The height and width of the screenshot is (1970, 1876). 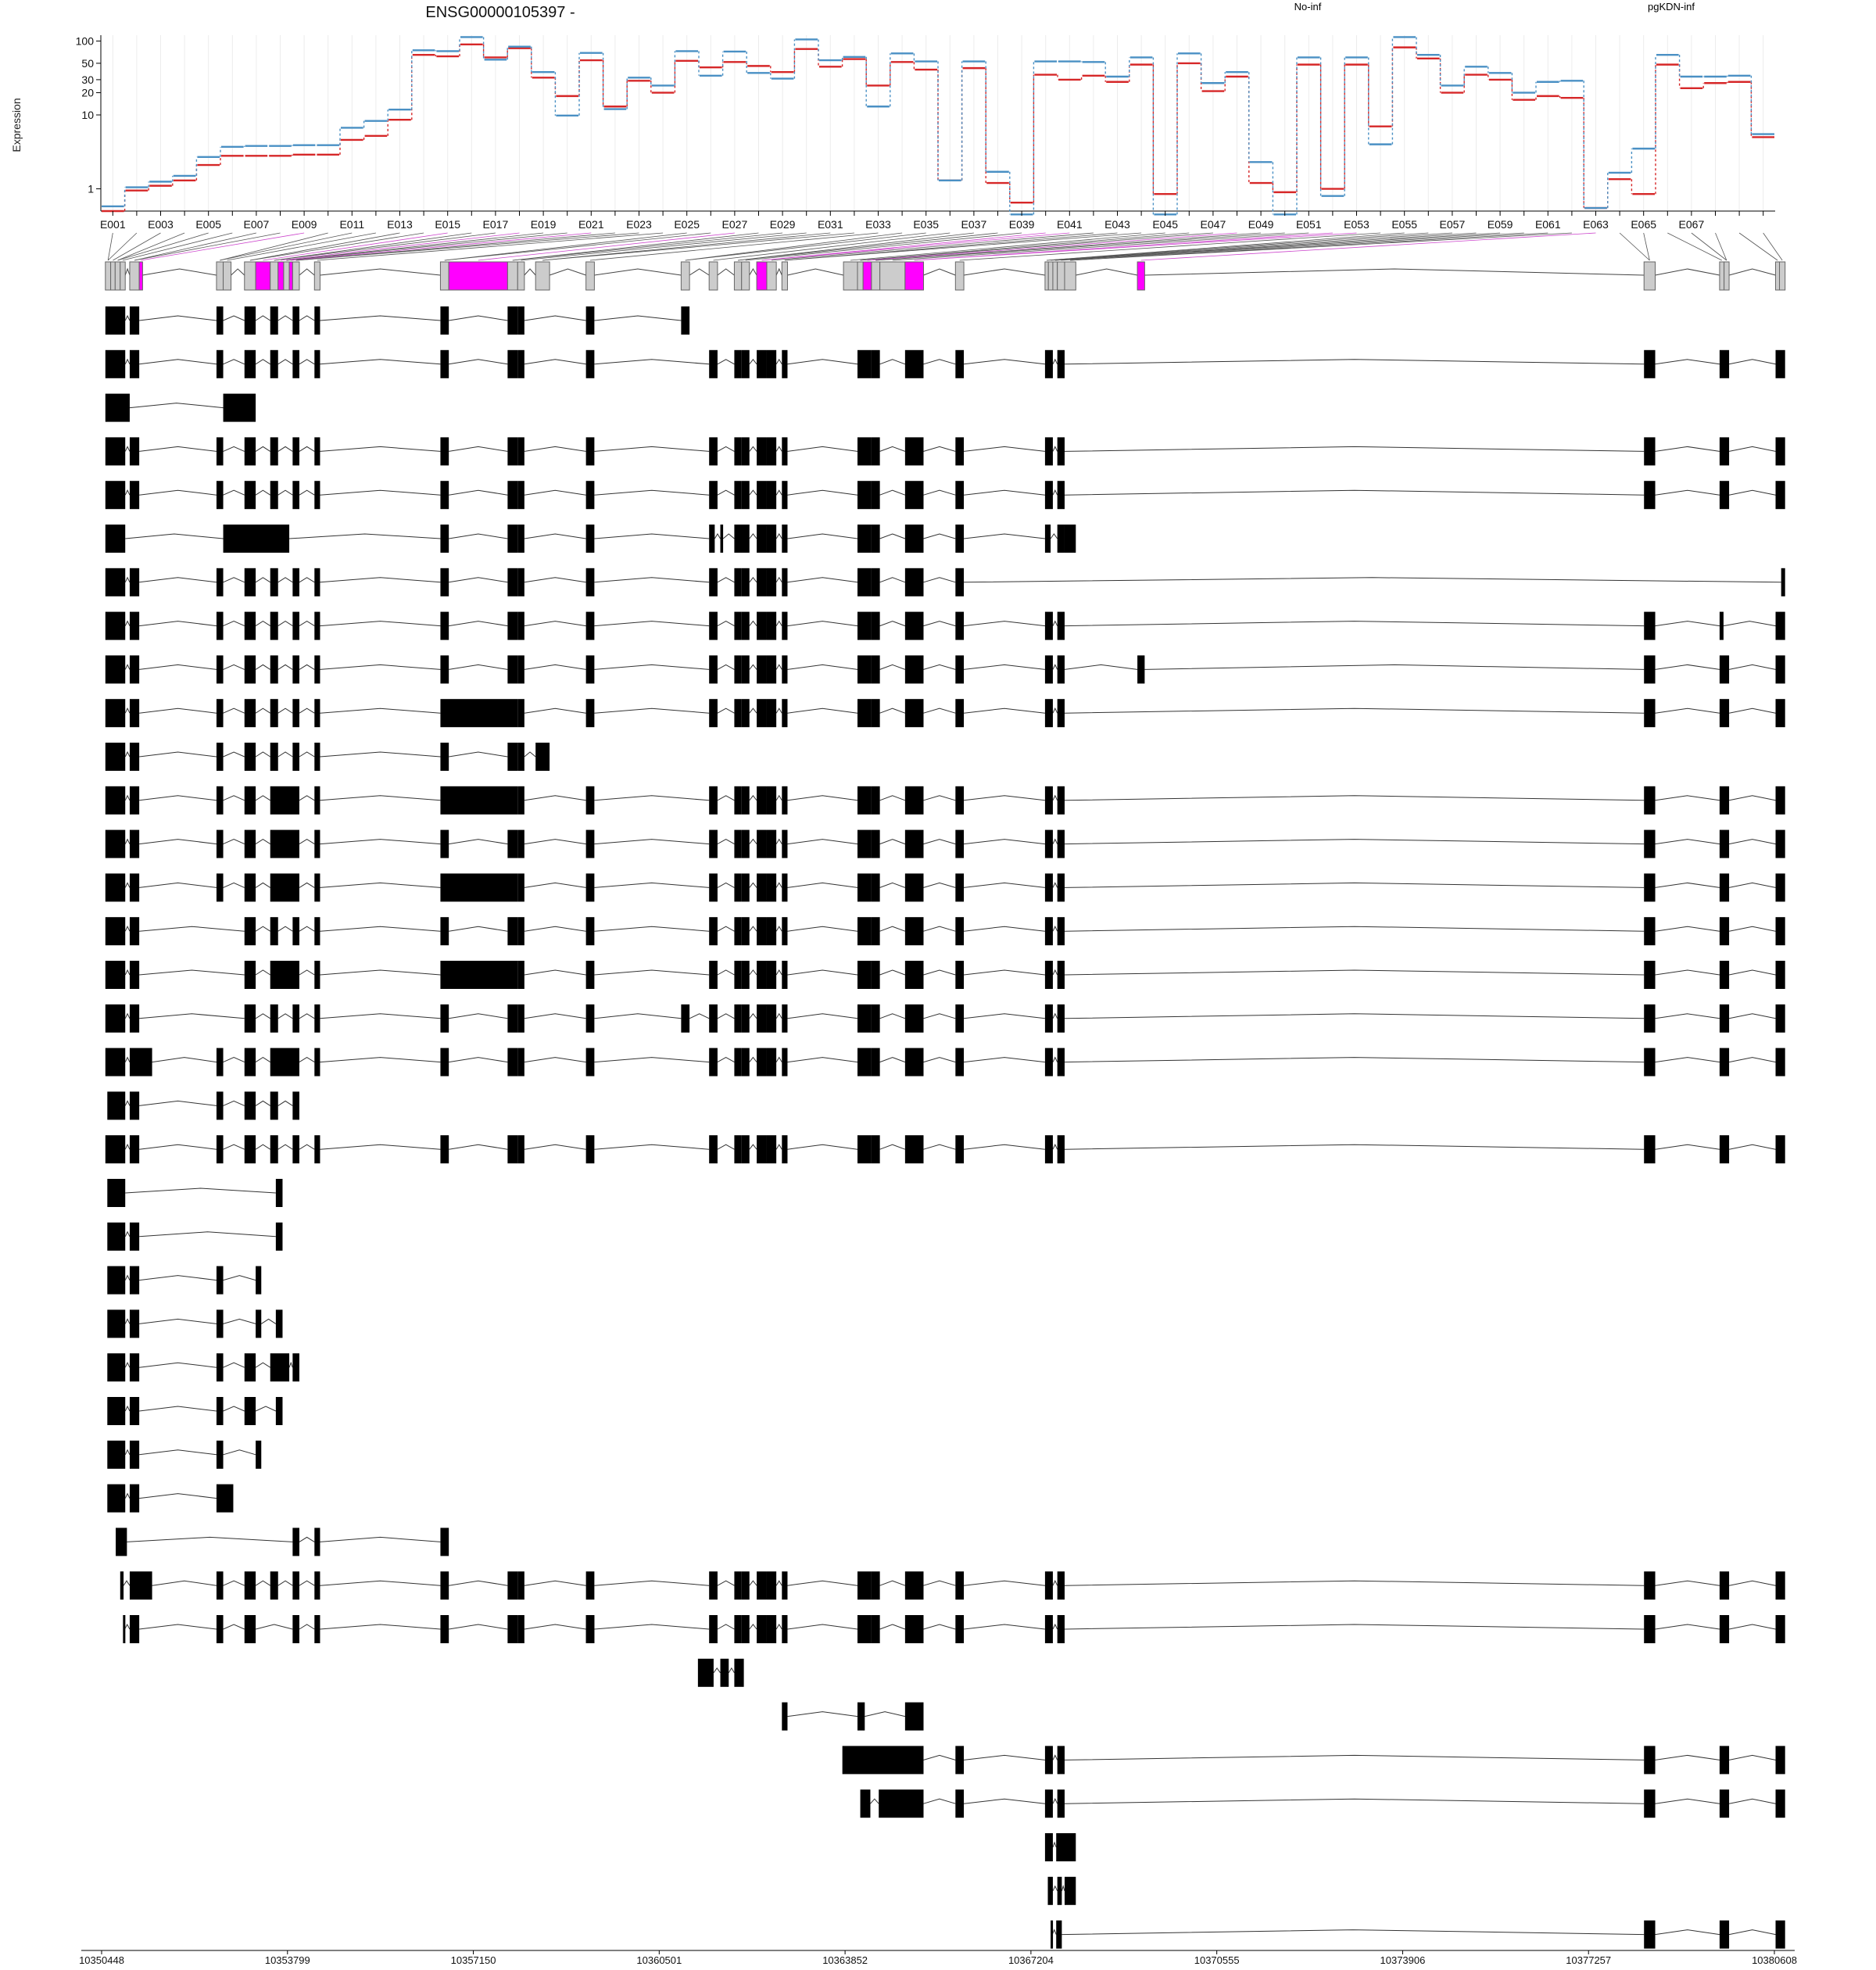 What do you see at coordinates (287, 1960) in the screenshot?
I see `genomic-tick-label: 10353799` at bounding box center [287, 1960].